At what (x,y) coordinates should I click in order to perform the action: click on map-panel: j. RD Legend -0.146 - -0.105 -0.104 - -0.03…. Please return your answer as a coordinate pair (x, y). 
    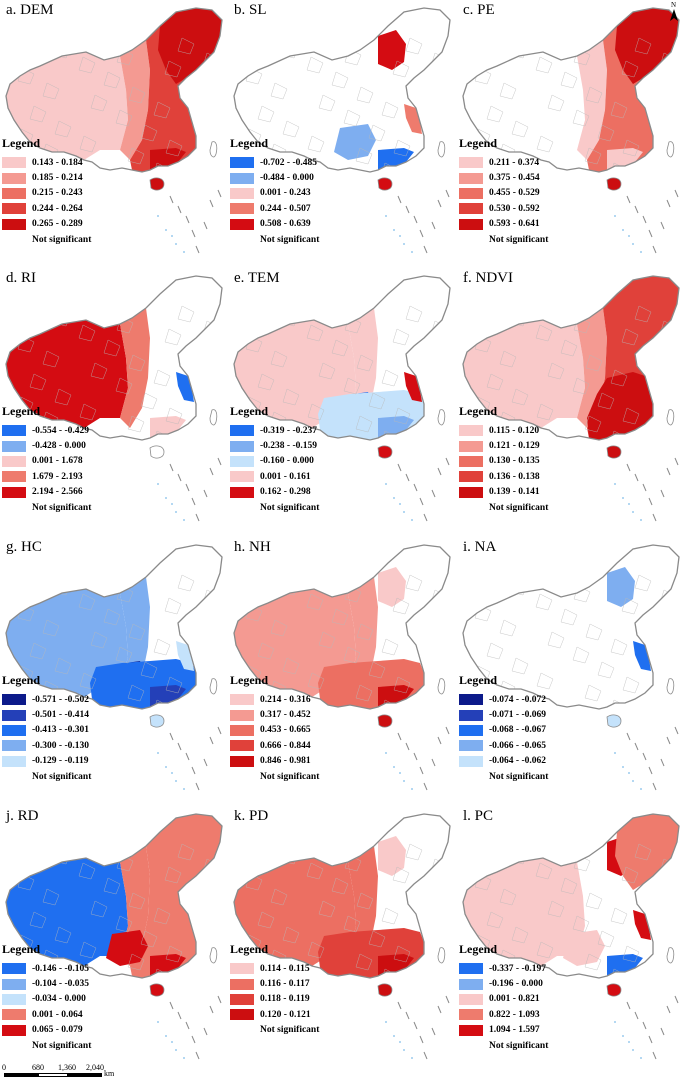
    Looking at the image, I should click on (114, 940).